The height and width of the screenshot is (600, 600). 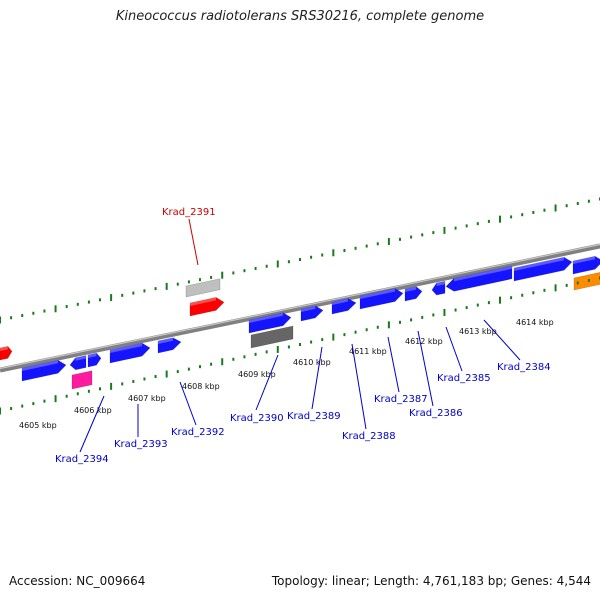 I want to click on gene-pink-shape, so click(x=82, y=380).